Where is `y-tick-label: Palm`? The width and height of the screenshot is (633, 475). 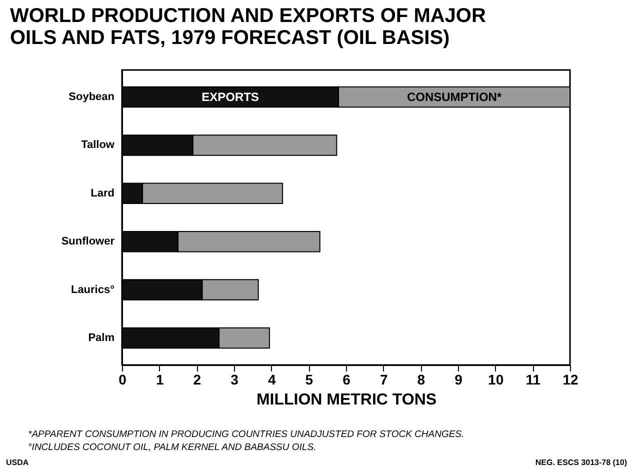 y-tick-label: Palm is located at coordinates (101, 338).